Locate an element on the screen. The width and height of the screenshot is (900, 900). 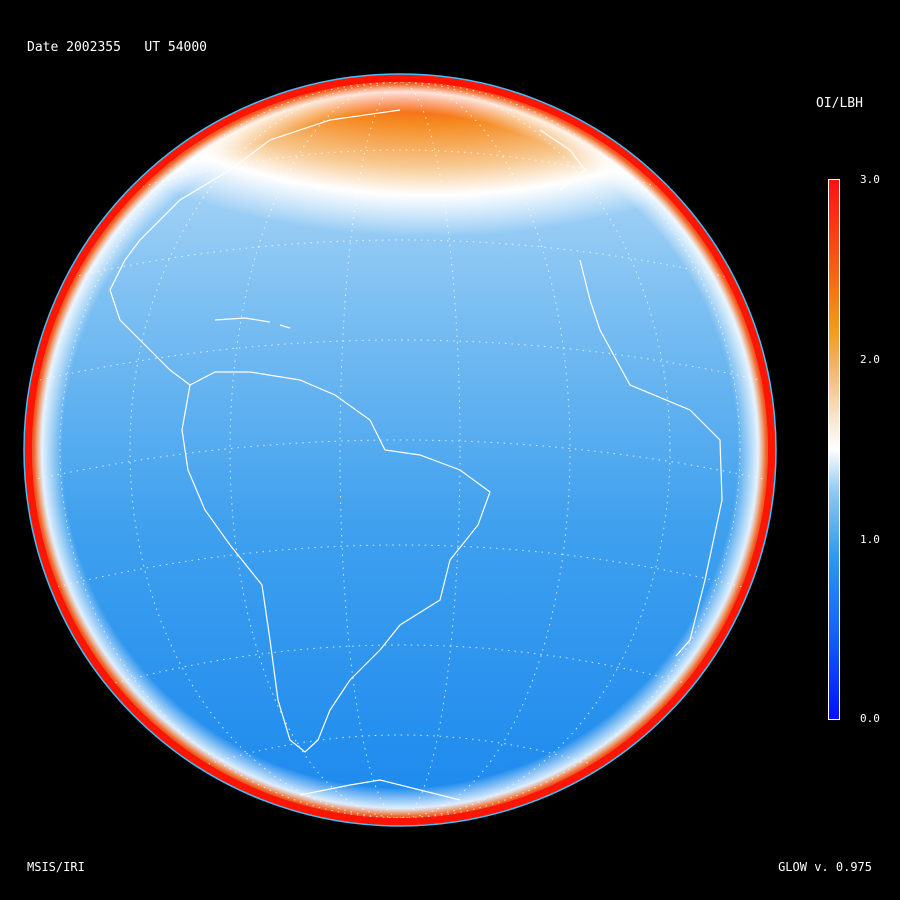
caribbean-islands is located at coordinates (252, 323).